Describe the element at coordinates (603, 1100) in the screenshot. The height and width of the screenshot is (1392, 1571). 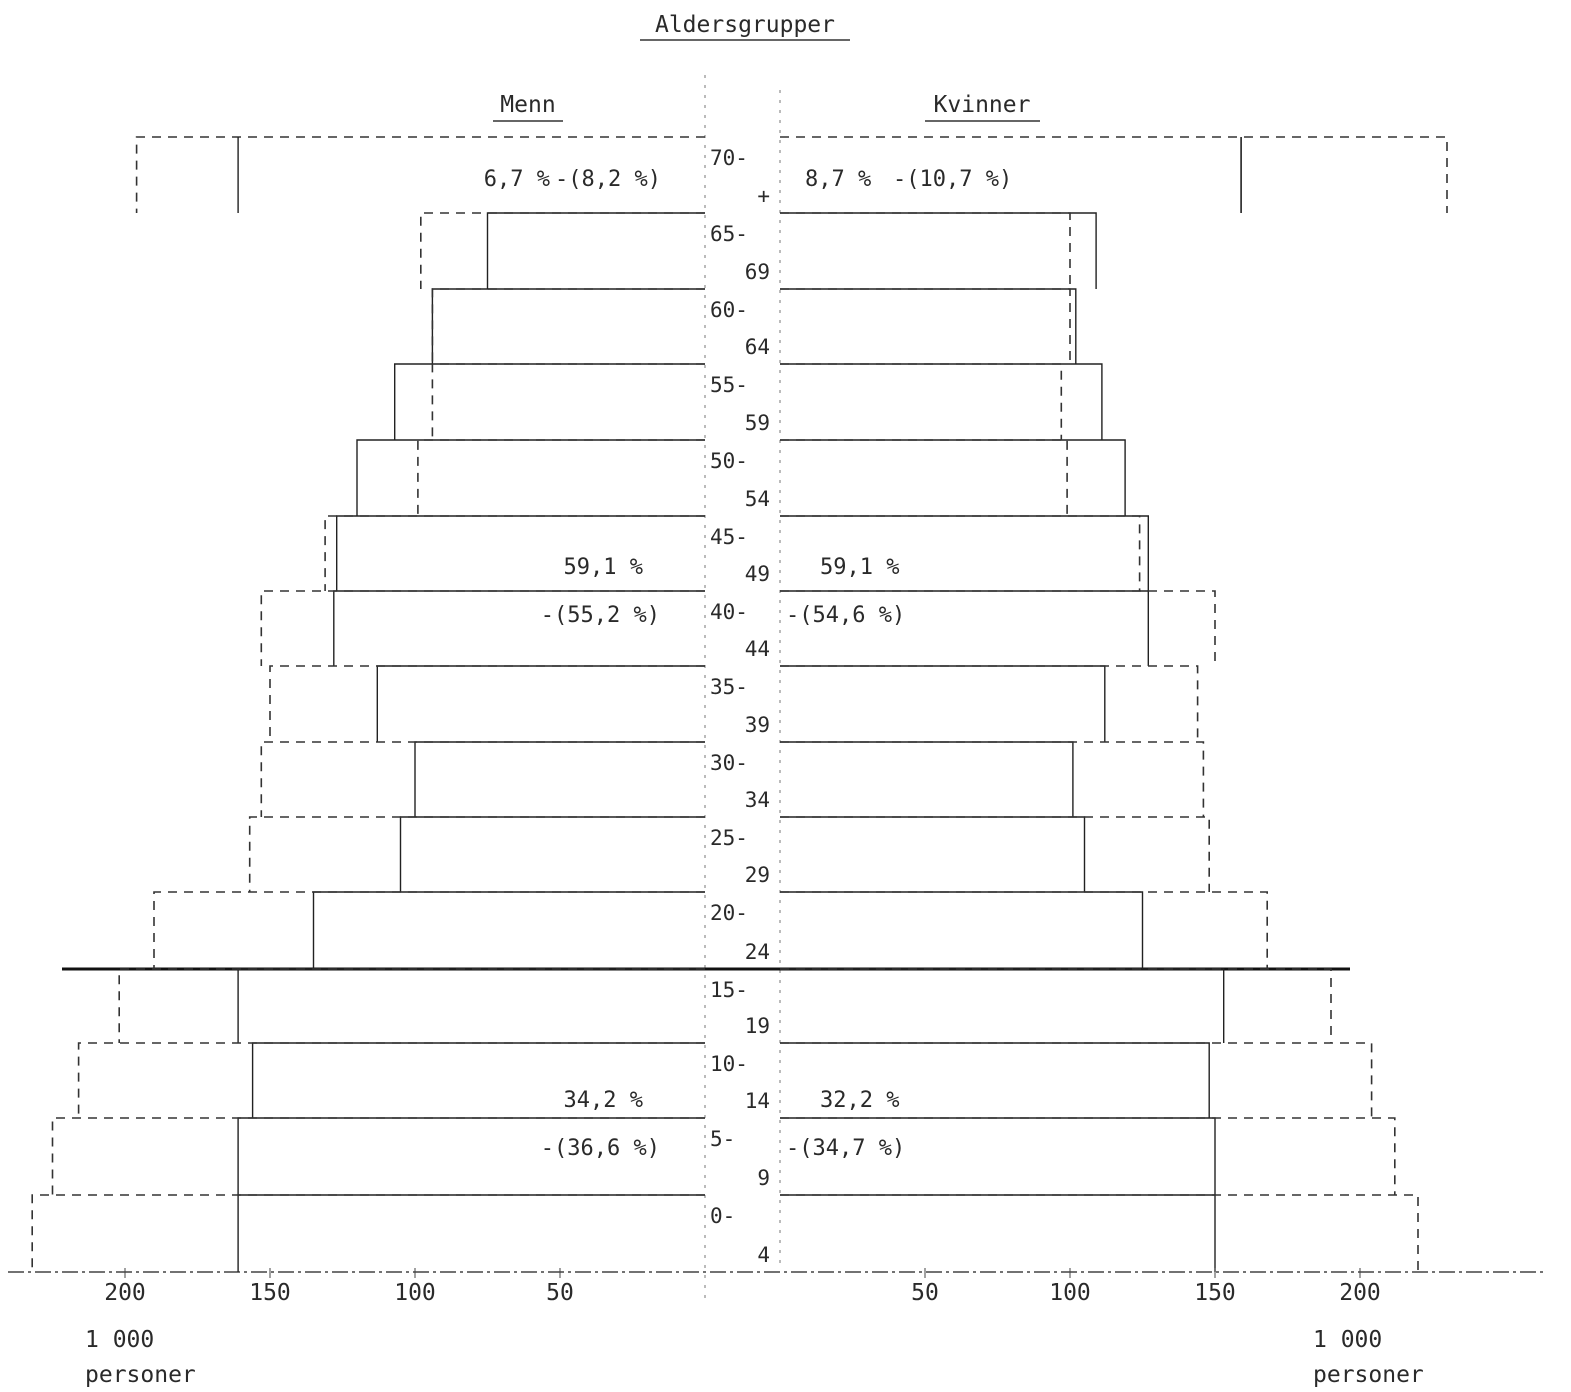
I see `young-men-share: 34,2 %` at that location.